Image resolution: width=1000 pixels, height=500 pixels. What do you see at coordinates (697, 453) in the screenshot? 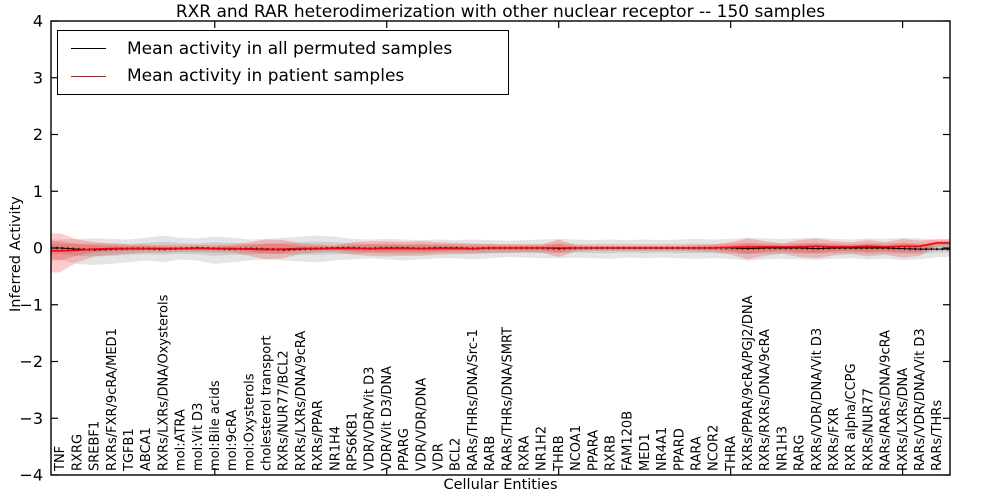
I see `x-category-label: RARA` at bounding box center [697, 453].